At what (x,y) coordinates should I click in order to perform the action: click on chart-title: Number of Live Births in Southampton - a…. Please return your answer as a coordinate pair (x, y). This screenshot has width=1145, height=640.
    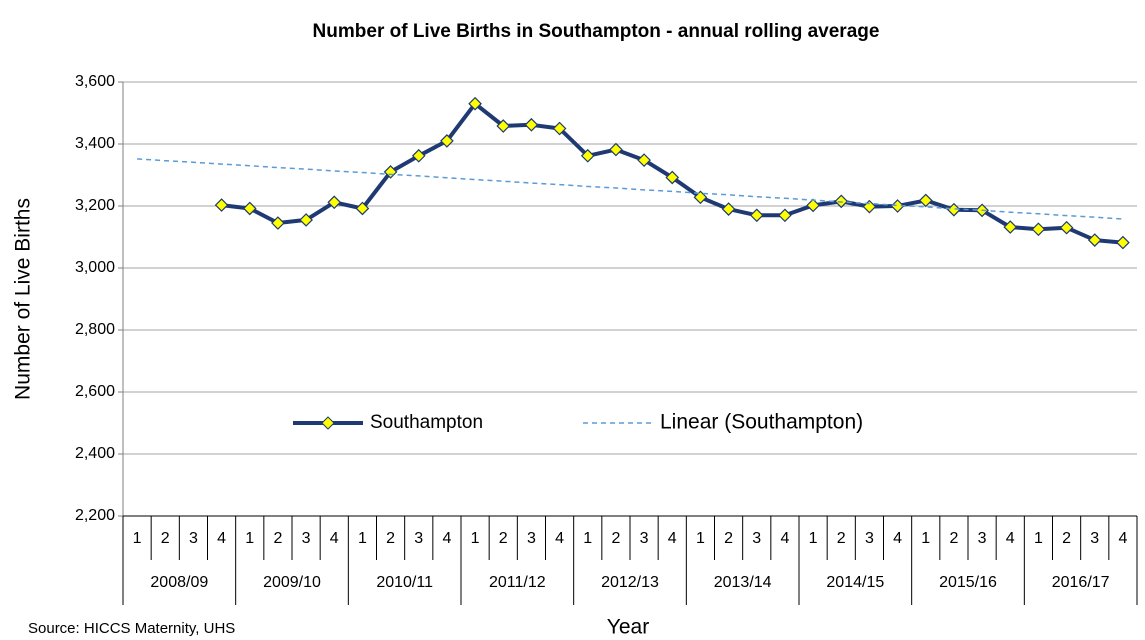
    Looking at the image, I should click on (596, 31).